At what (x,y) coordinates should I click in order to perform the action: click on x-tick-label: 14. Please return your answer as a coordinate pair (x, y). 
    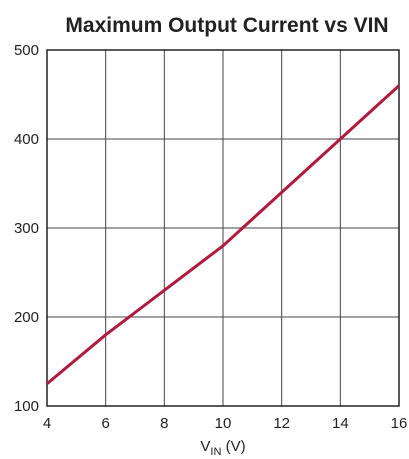
    Looking at the image, I should click on (340, 423).